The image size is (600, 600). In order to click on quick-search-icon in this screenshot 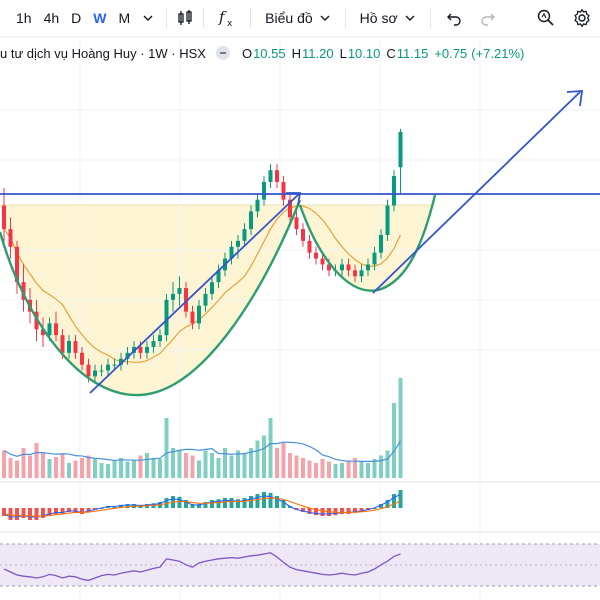, I will do `click(546, 18)`.